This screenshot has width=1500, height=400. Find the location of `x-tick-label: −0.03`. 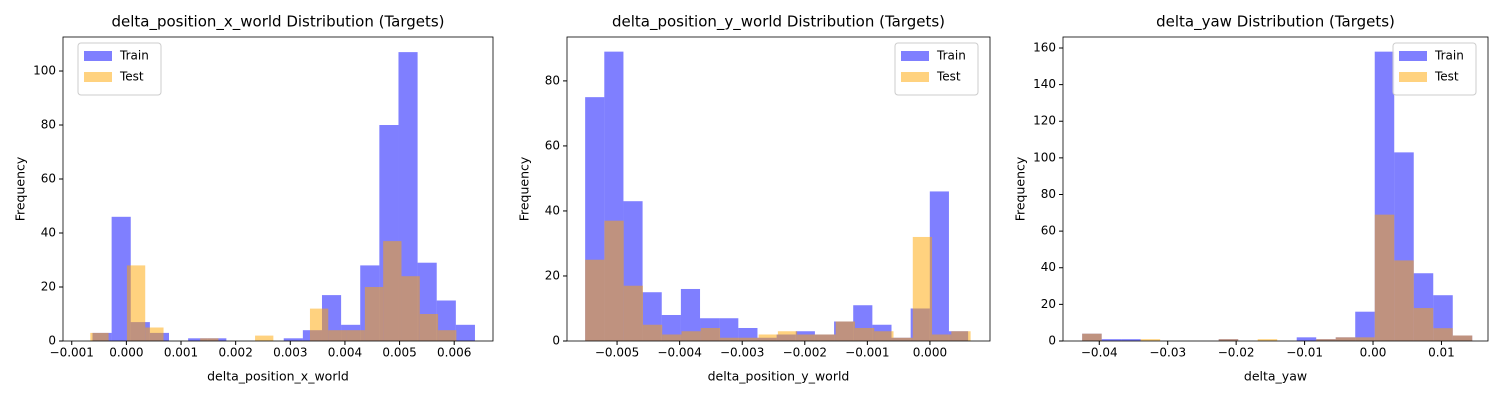

x-tick-label: −0.03 is located at coordinates (1167, 353).